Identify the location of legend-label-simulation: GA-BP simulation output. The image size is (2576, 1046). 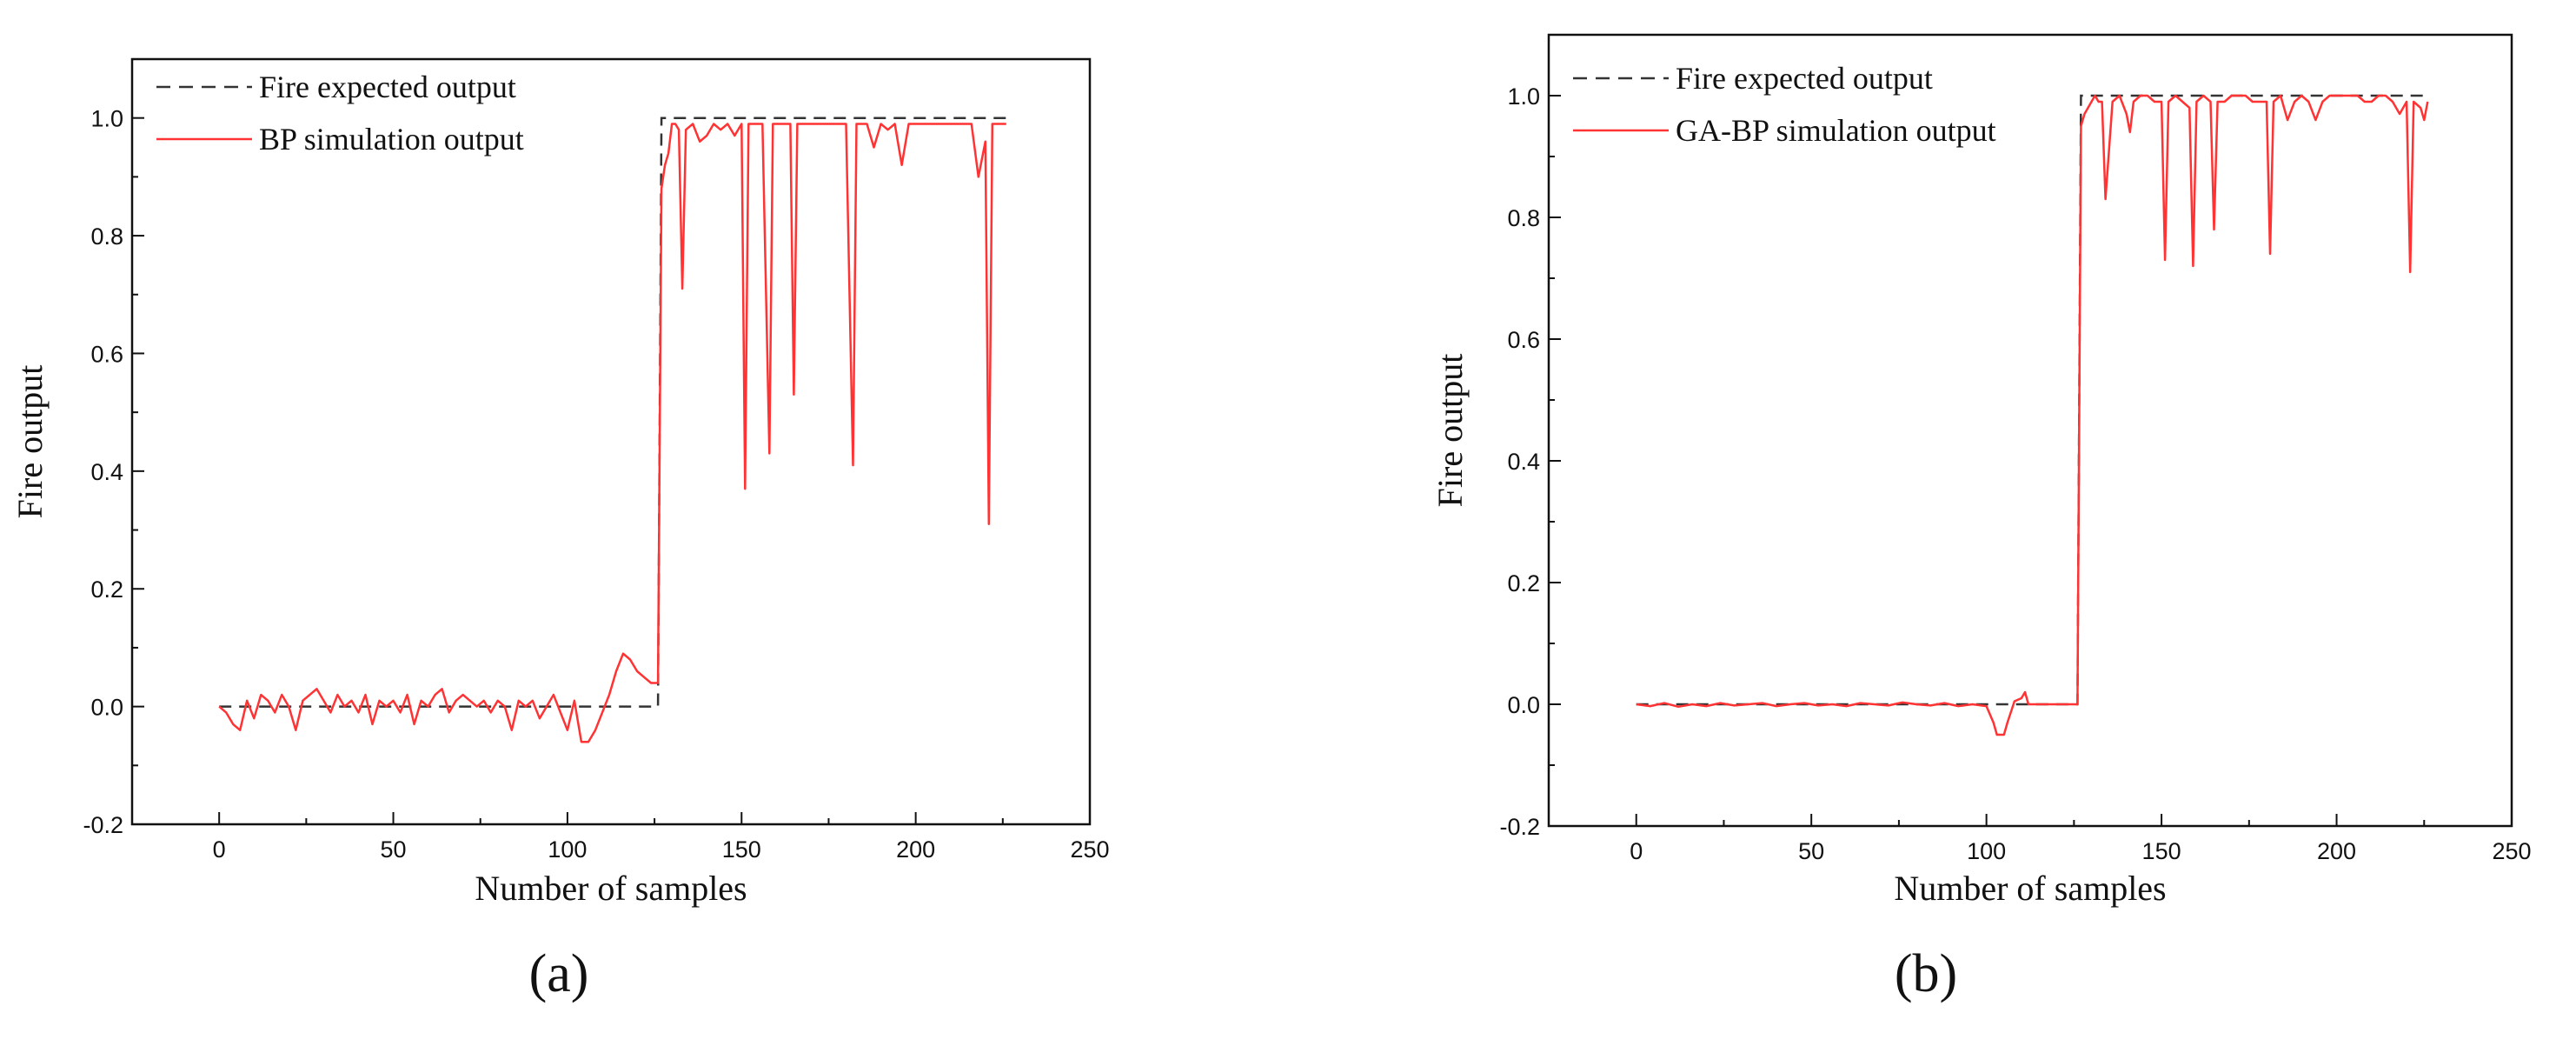
(1836, 130).